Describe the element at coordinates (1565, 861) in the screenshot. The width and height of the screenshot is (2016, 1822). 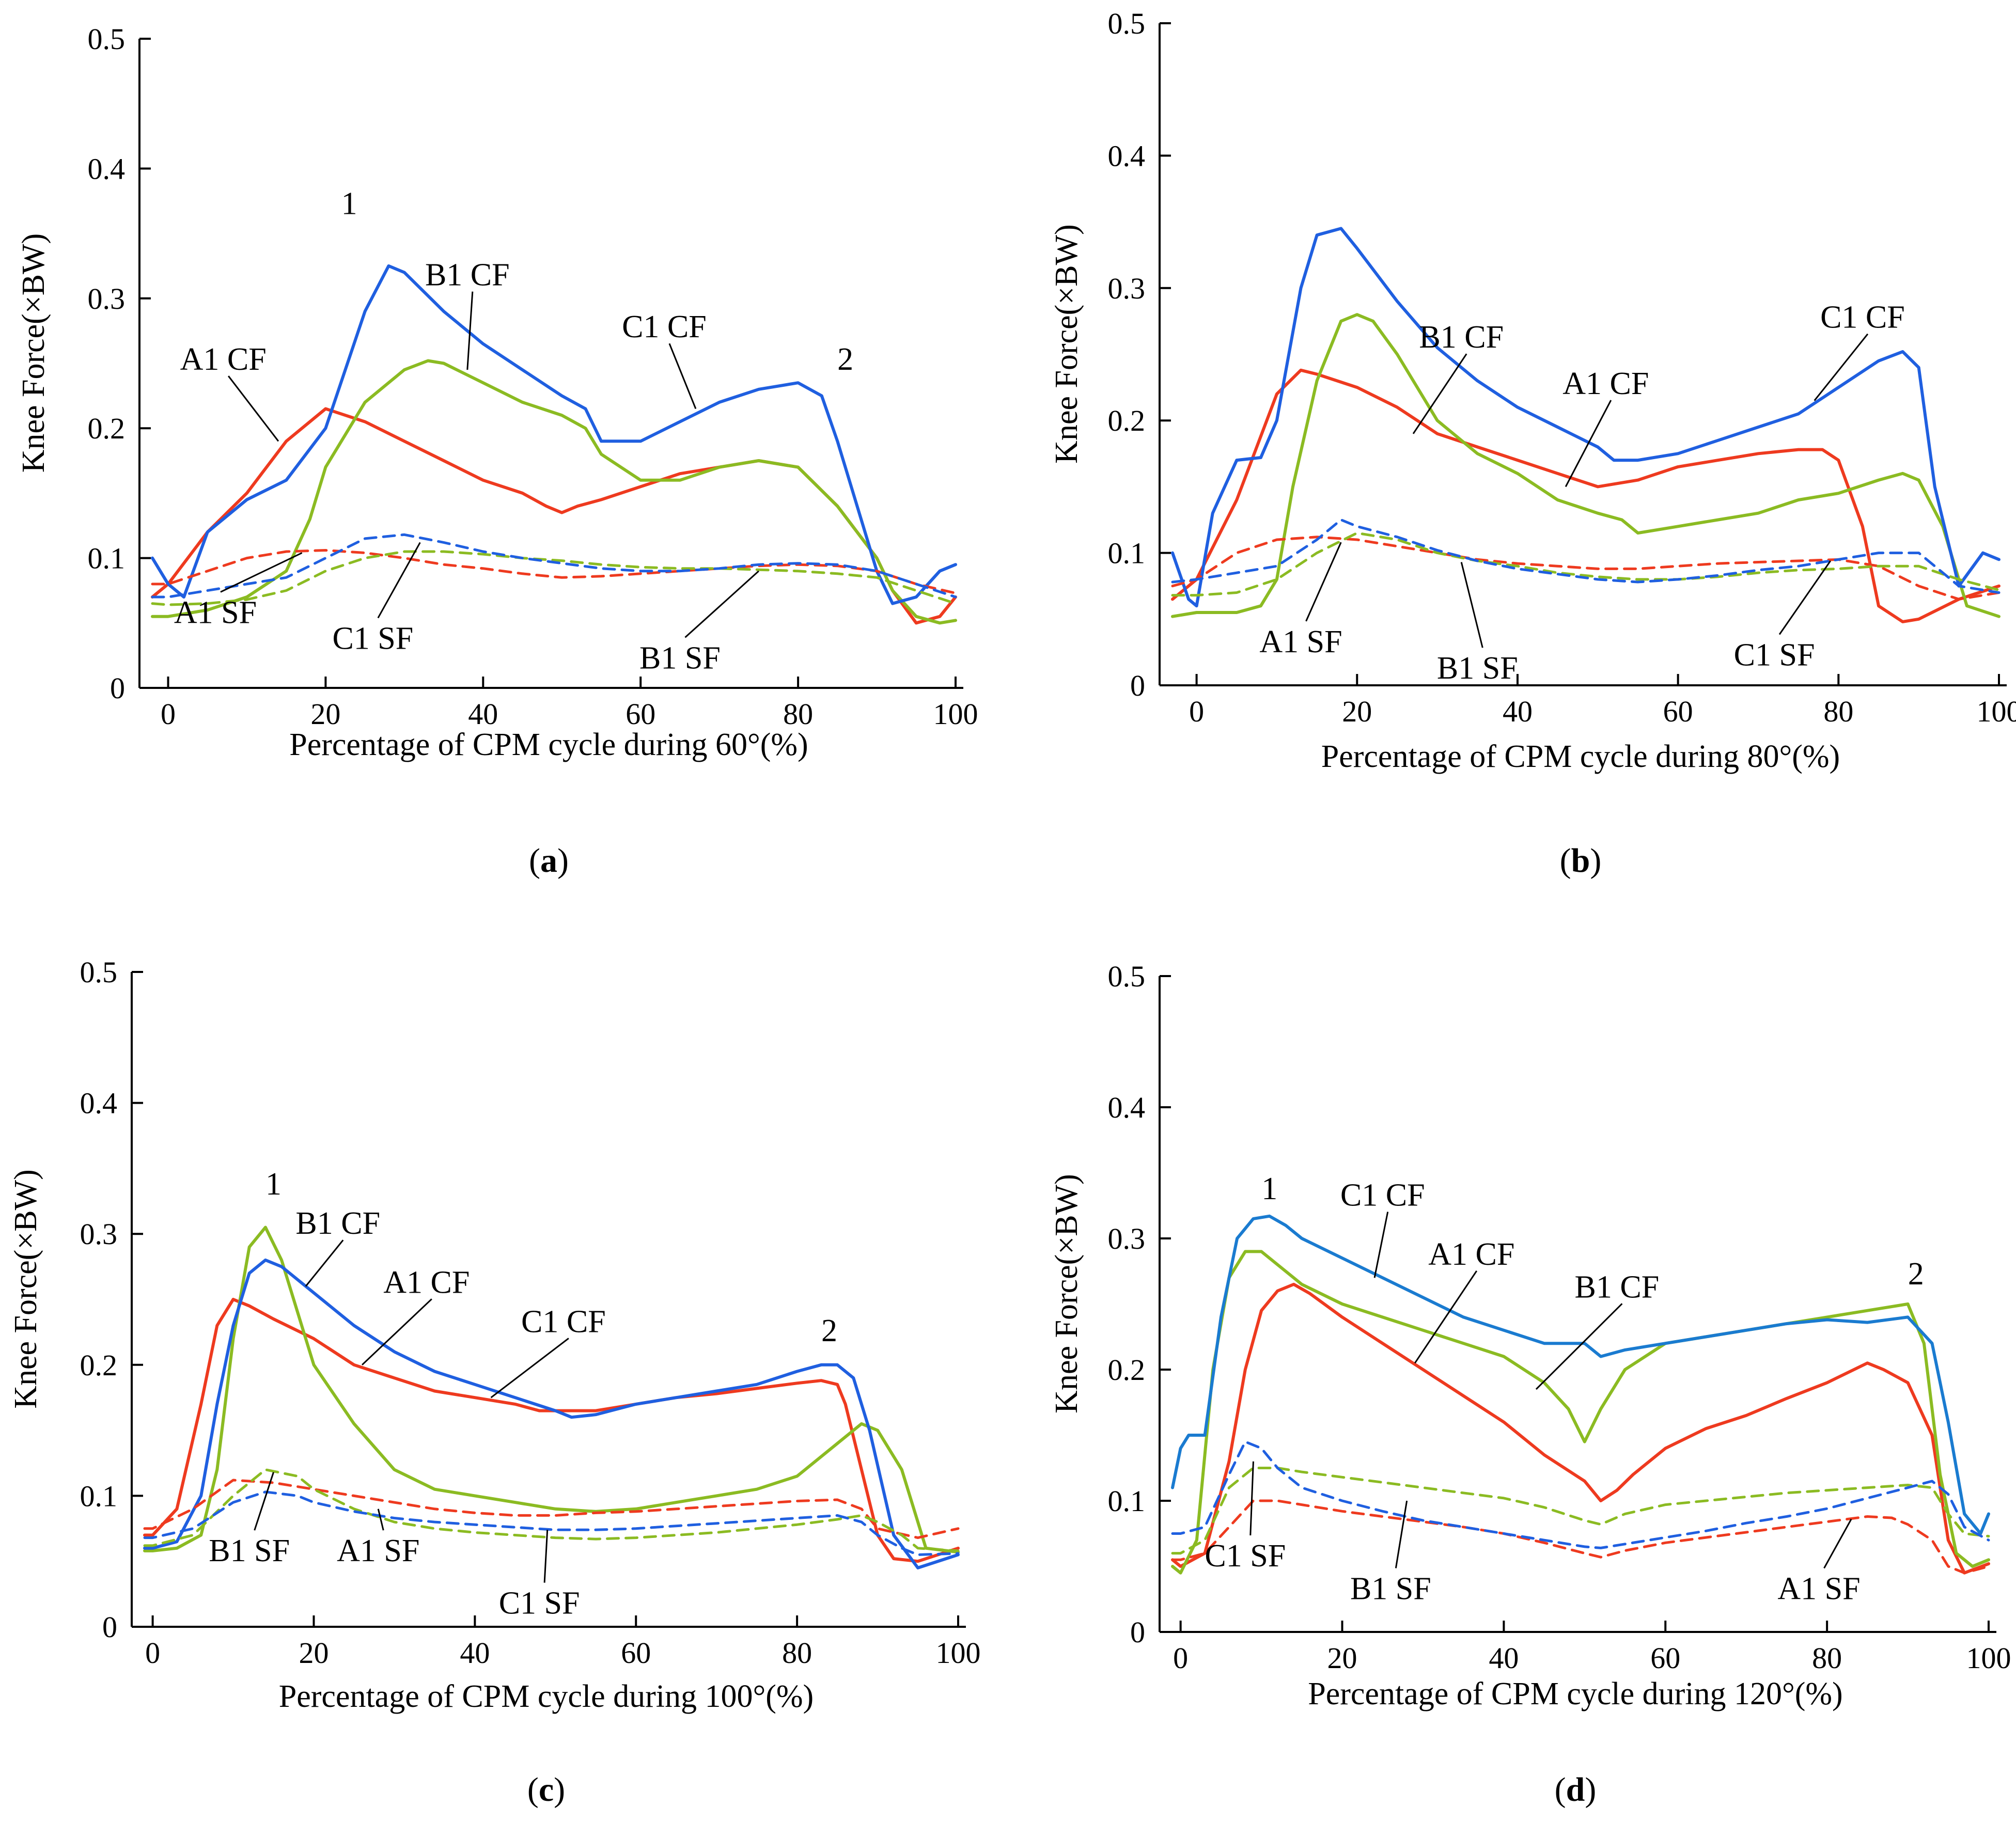
I see `panel-label-paren: (` at that location.